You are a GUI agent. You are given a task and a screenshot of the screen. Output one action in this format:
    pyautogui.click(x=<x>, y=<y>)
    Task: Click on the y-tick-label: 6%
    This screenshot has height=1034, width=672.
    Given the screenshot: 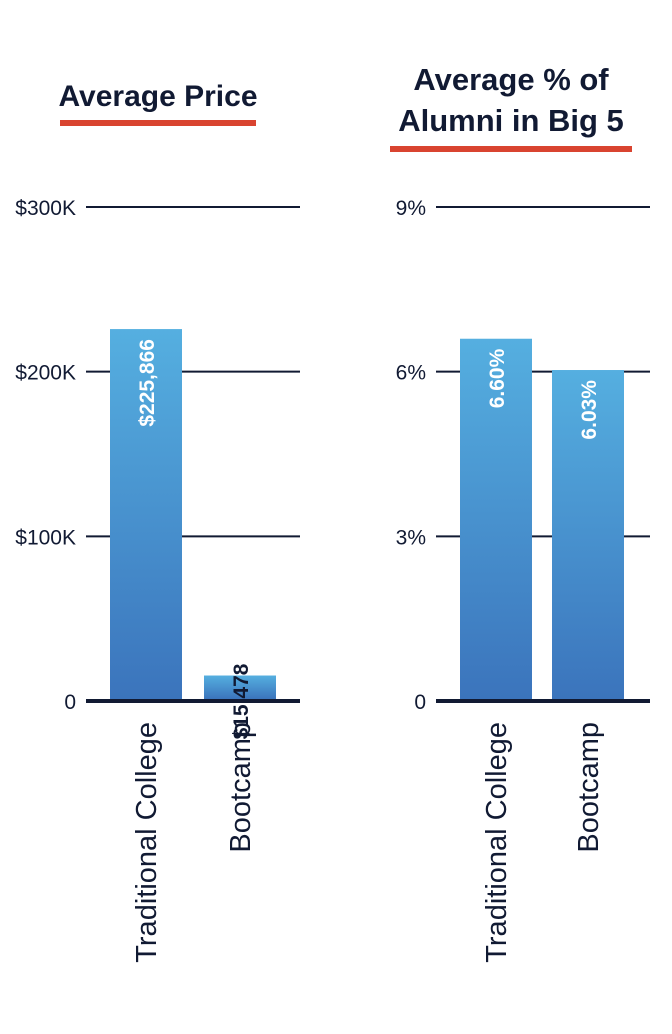 What is the action you would take?
    pyautogui.click(x=411, y=373)
    